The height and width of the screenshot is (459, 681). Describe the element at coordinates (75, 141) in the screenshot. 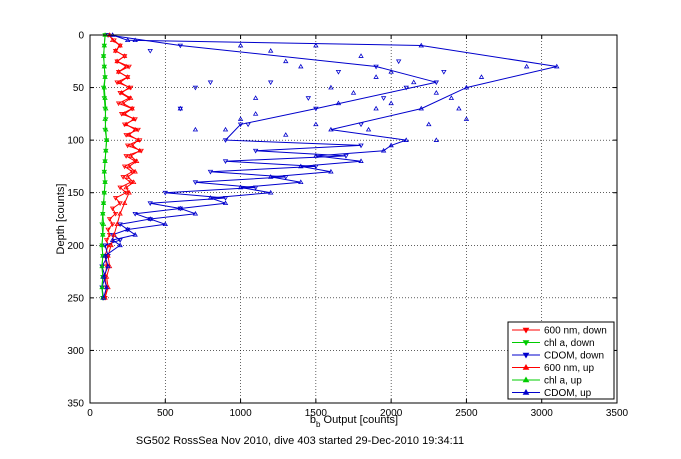

I see `y-tick-label: 100` at that location.